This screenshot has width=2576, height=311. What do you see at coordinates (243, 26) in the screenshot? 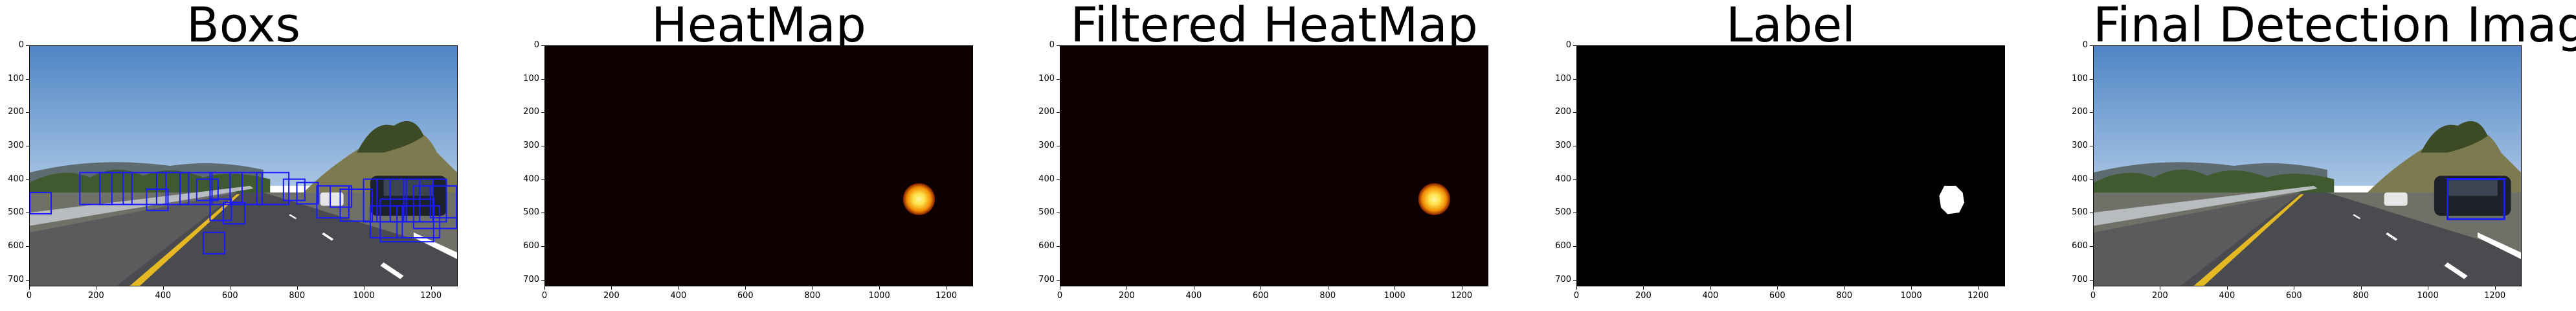
I see `panel-title: Boxs` at bounding box center [243, 26].